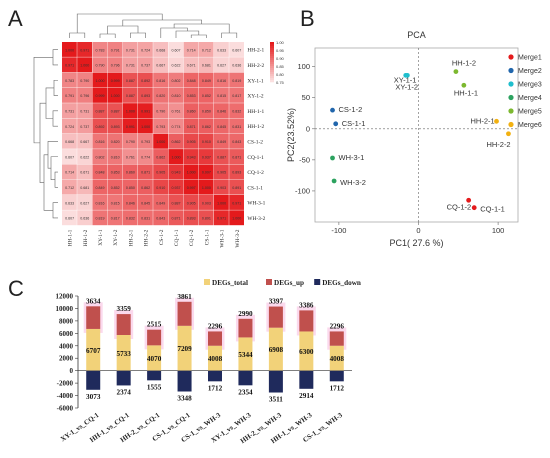  I want to click on heatmap-cell-value: 0.796, so click(115, 66).